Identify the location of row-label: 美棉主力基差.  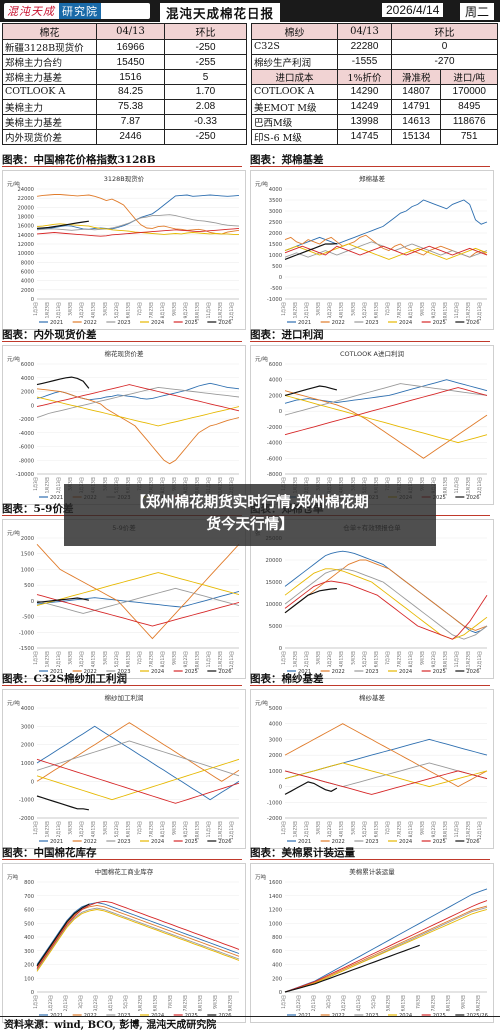
(49, 121).